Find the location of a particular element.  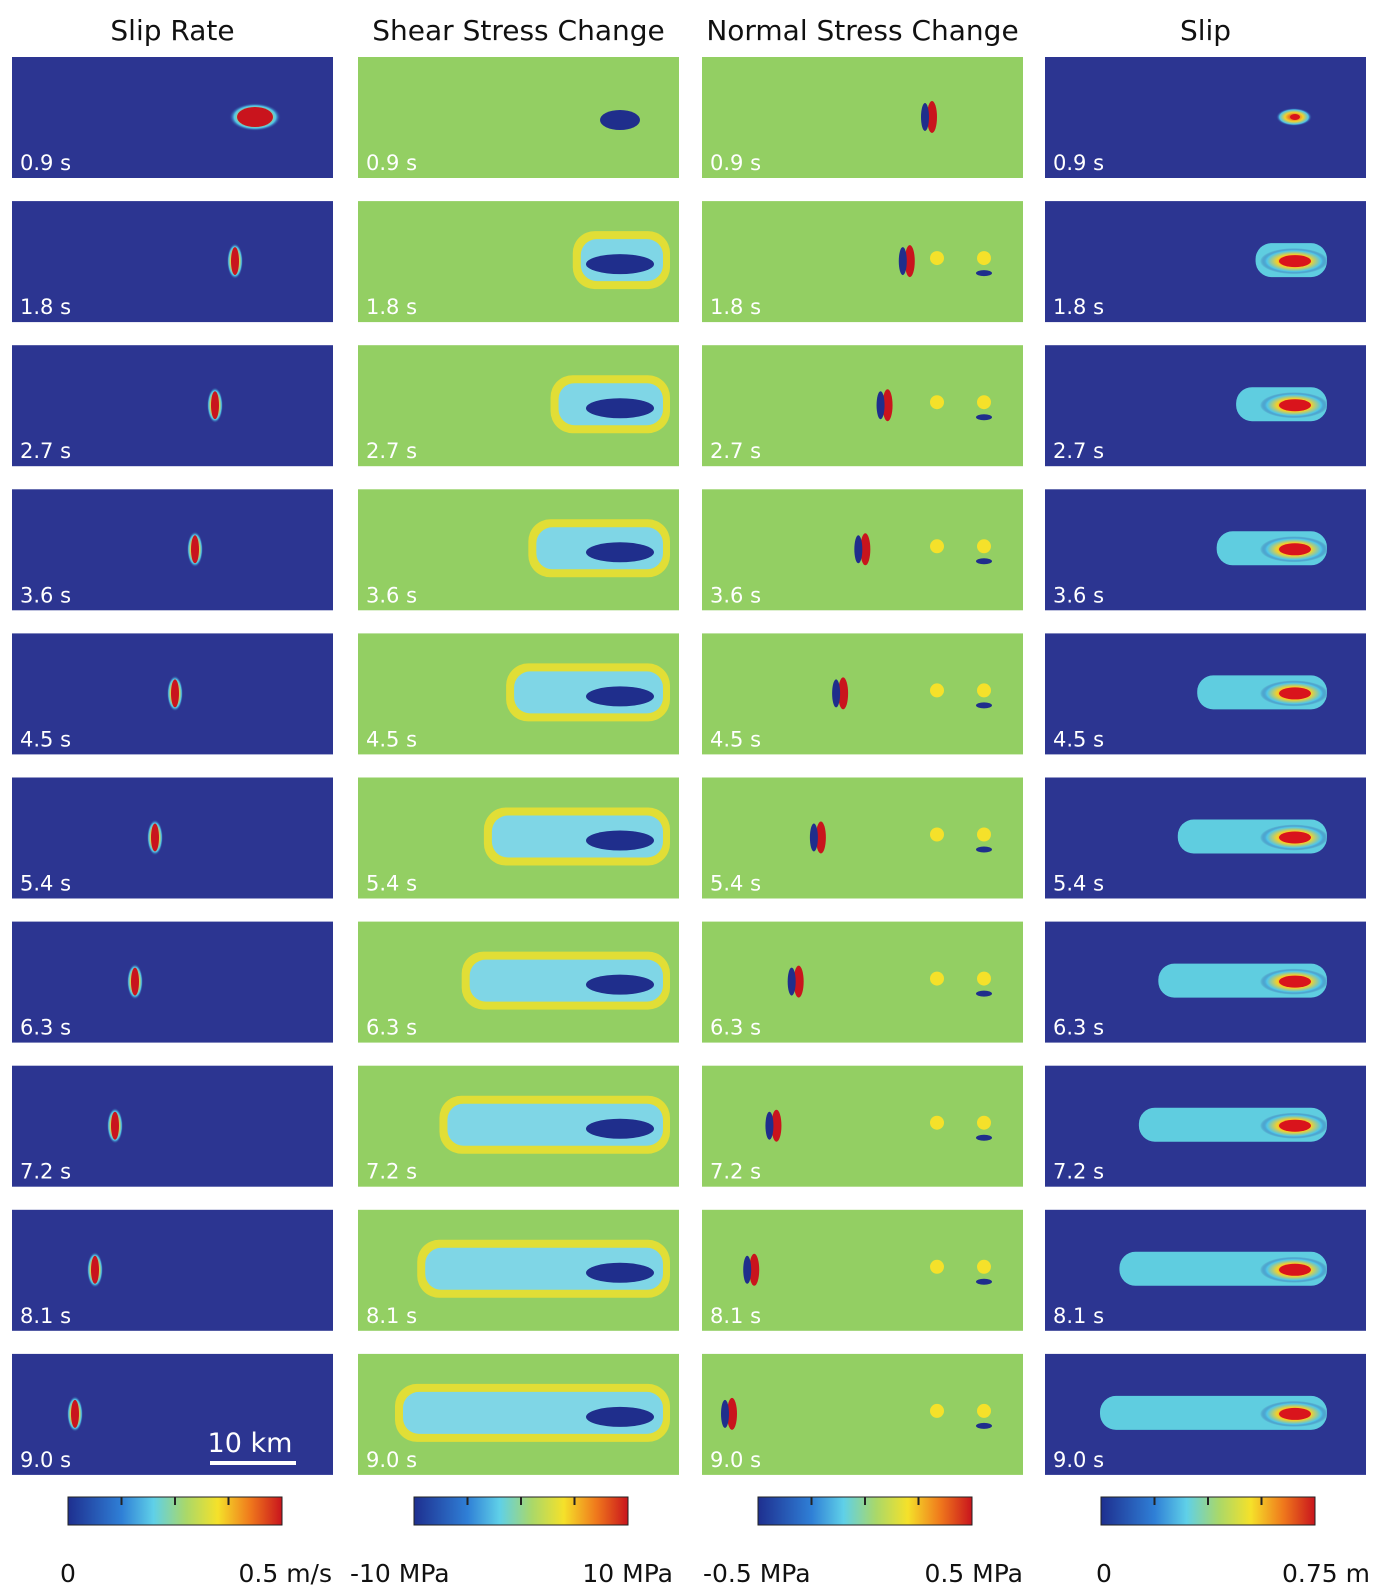

colorbar-max: 0.75 m is located at coordinates (1326, 1573).